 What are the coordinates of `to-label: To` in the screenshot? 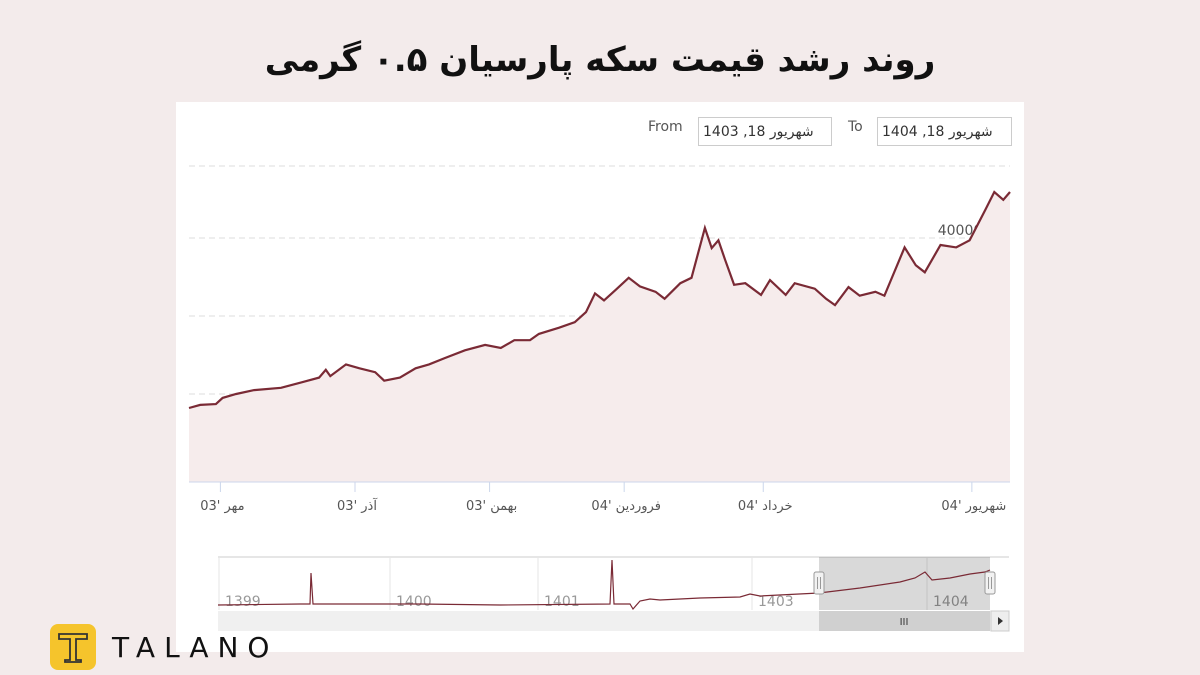 It's located at (855, 127).